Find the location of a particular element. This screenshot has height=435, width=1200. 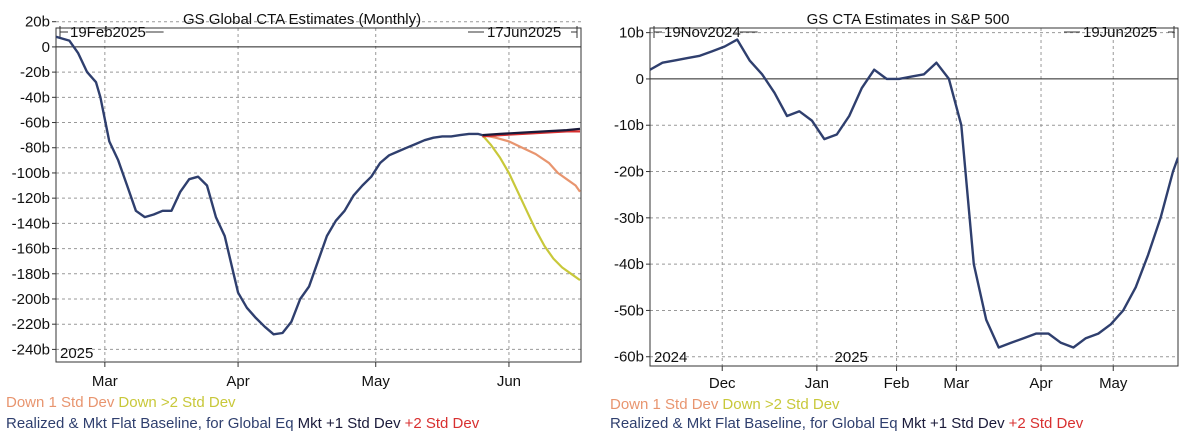

y-tick-label: -30b is located at coordinates (629, 218).